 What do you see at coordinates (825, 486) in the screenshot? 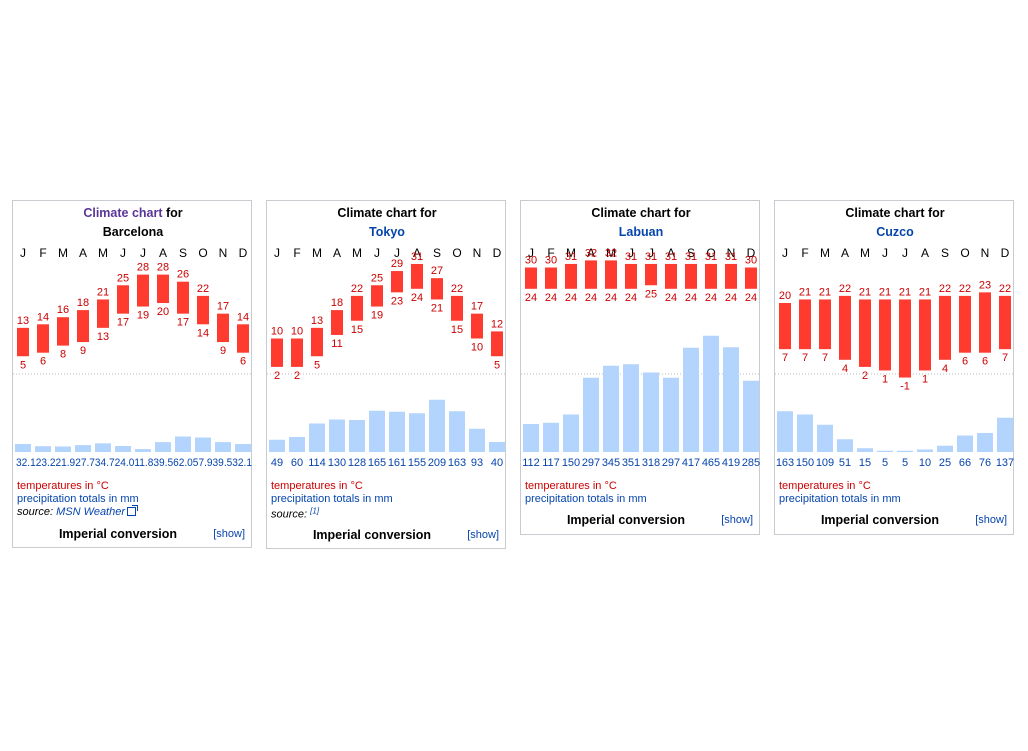
I see `temp-note: temperatures in °C` at bounding box center [825, 486].